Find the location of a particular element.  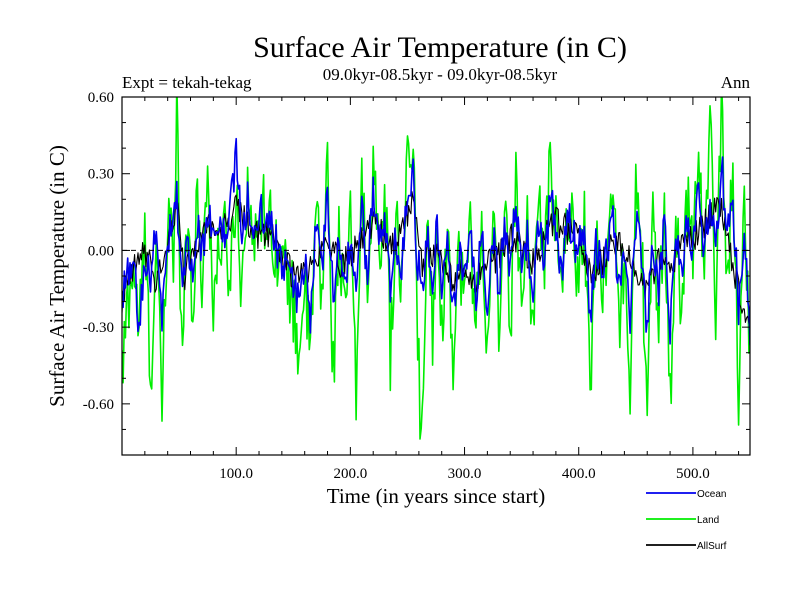

x-tick-label: 400.0 is located at coordinates (579, 474).